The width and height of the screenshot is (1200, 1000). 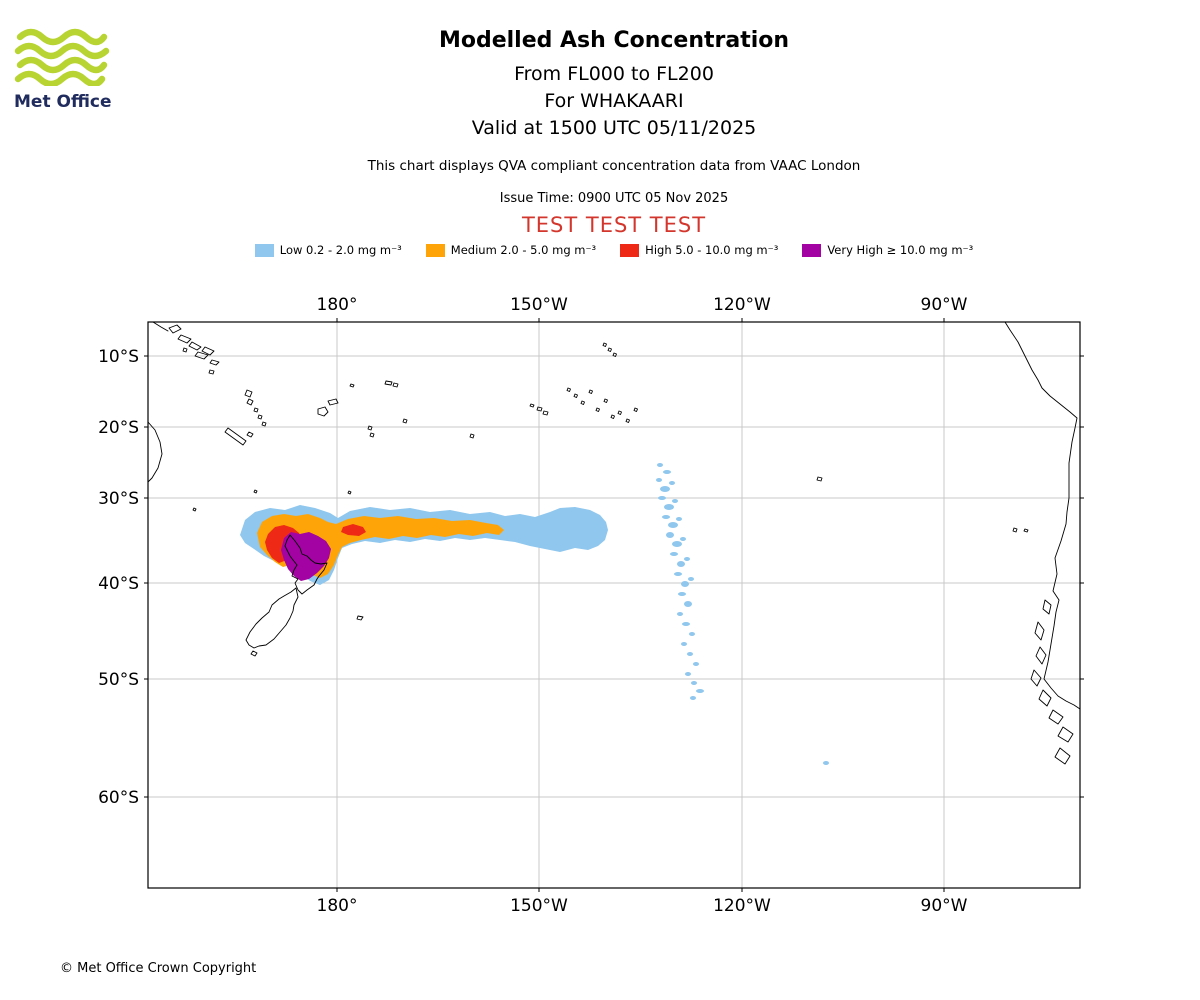 What do you see at coordinates (118, 428) in the screenshot?
I see `y-tick-label: 20°S` at bounding box center [118, 428].